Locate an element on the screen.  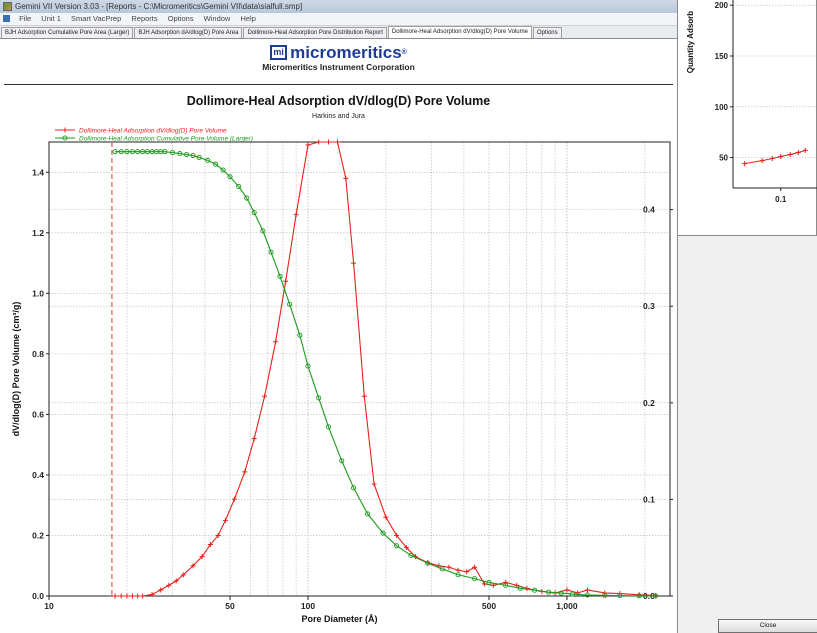
menu-options: Options is located at coordinates (180, 18).